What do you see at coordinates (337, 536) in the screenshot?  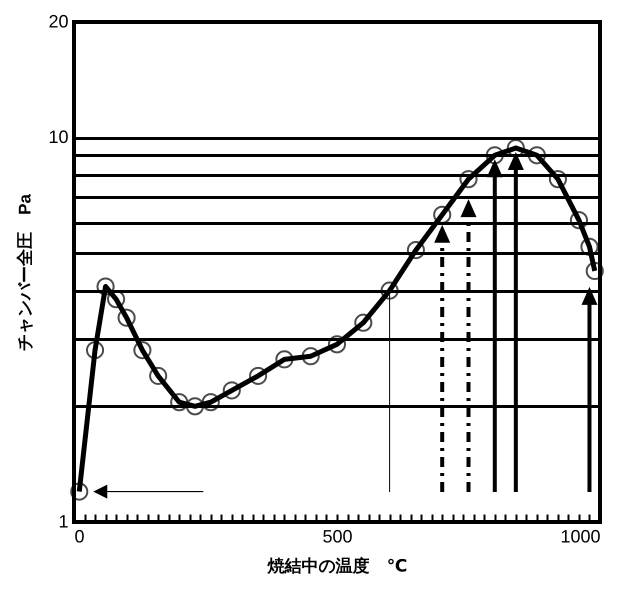 I see `x-tick-label: 500` at bounding box center [337, 536].